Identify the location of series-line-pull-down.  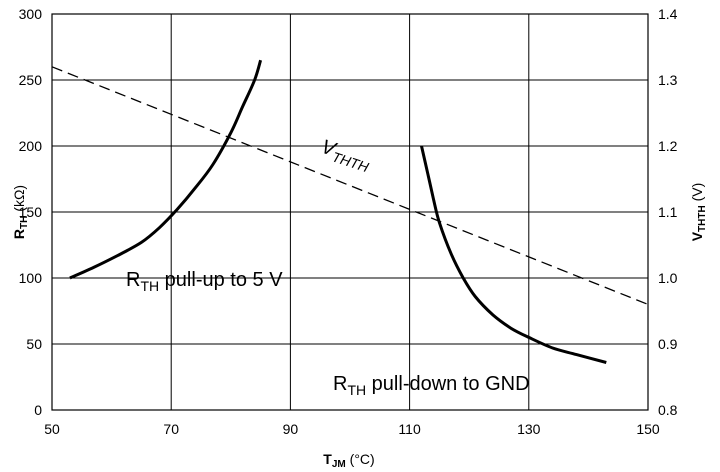
(513, 254).